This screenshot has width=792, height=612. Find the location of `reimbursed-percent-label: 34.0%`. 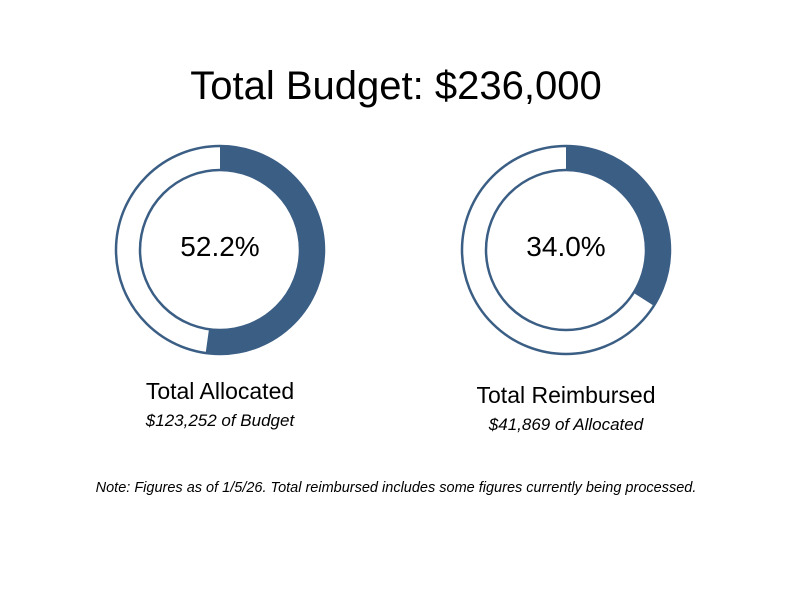

reimbursed-percent-label: 34.0% is located at coordinates (566, 246).